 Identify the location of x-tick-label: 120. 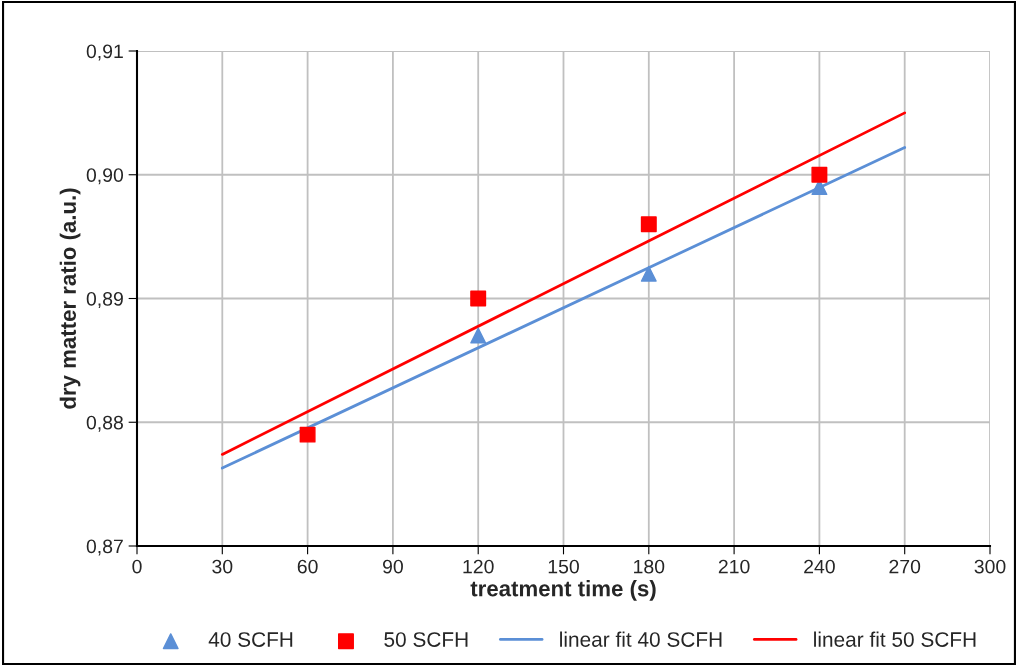
(478, 566).